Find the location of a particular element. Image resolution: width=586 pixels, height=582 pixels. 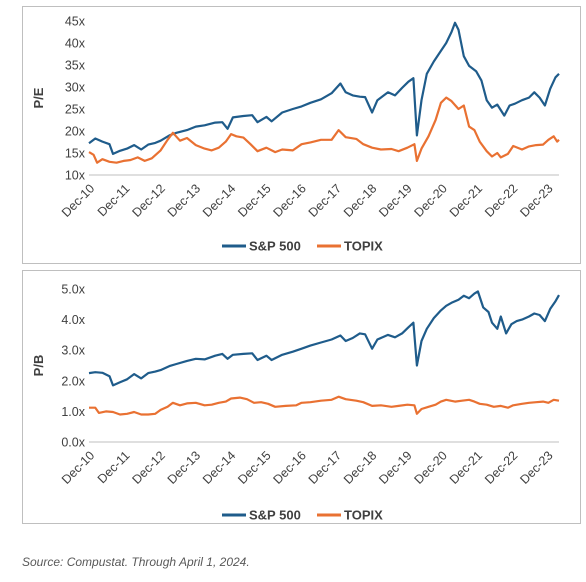

y-tick-label: 0.0x is located at coordinates (73, 443).